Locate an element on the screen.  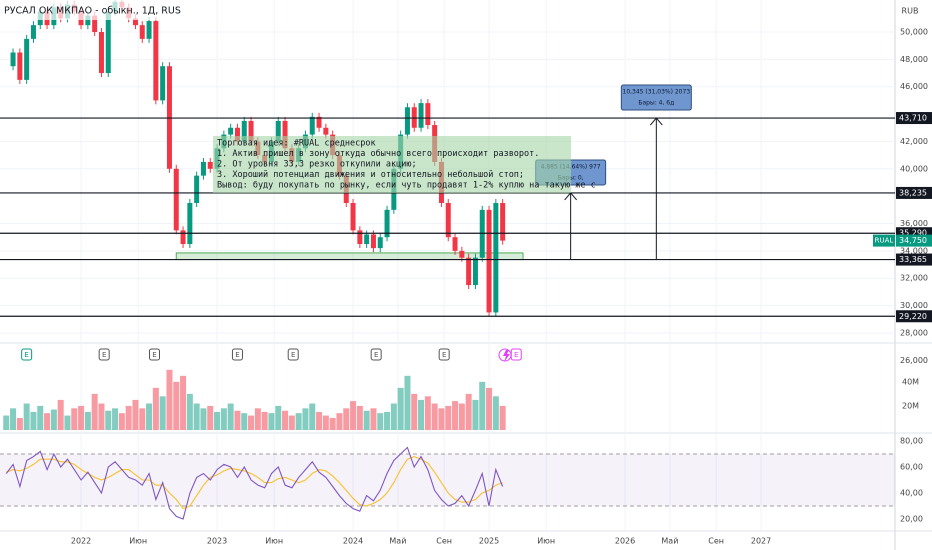
symbol-label: RUAL is located at coordinates (884, 241).